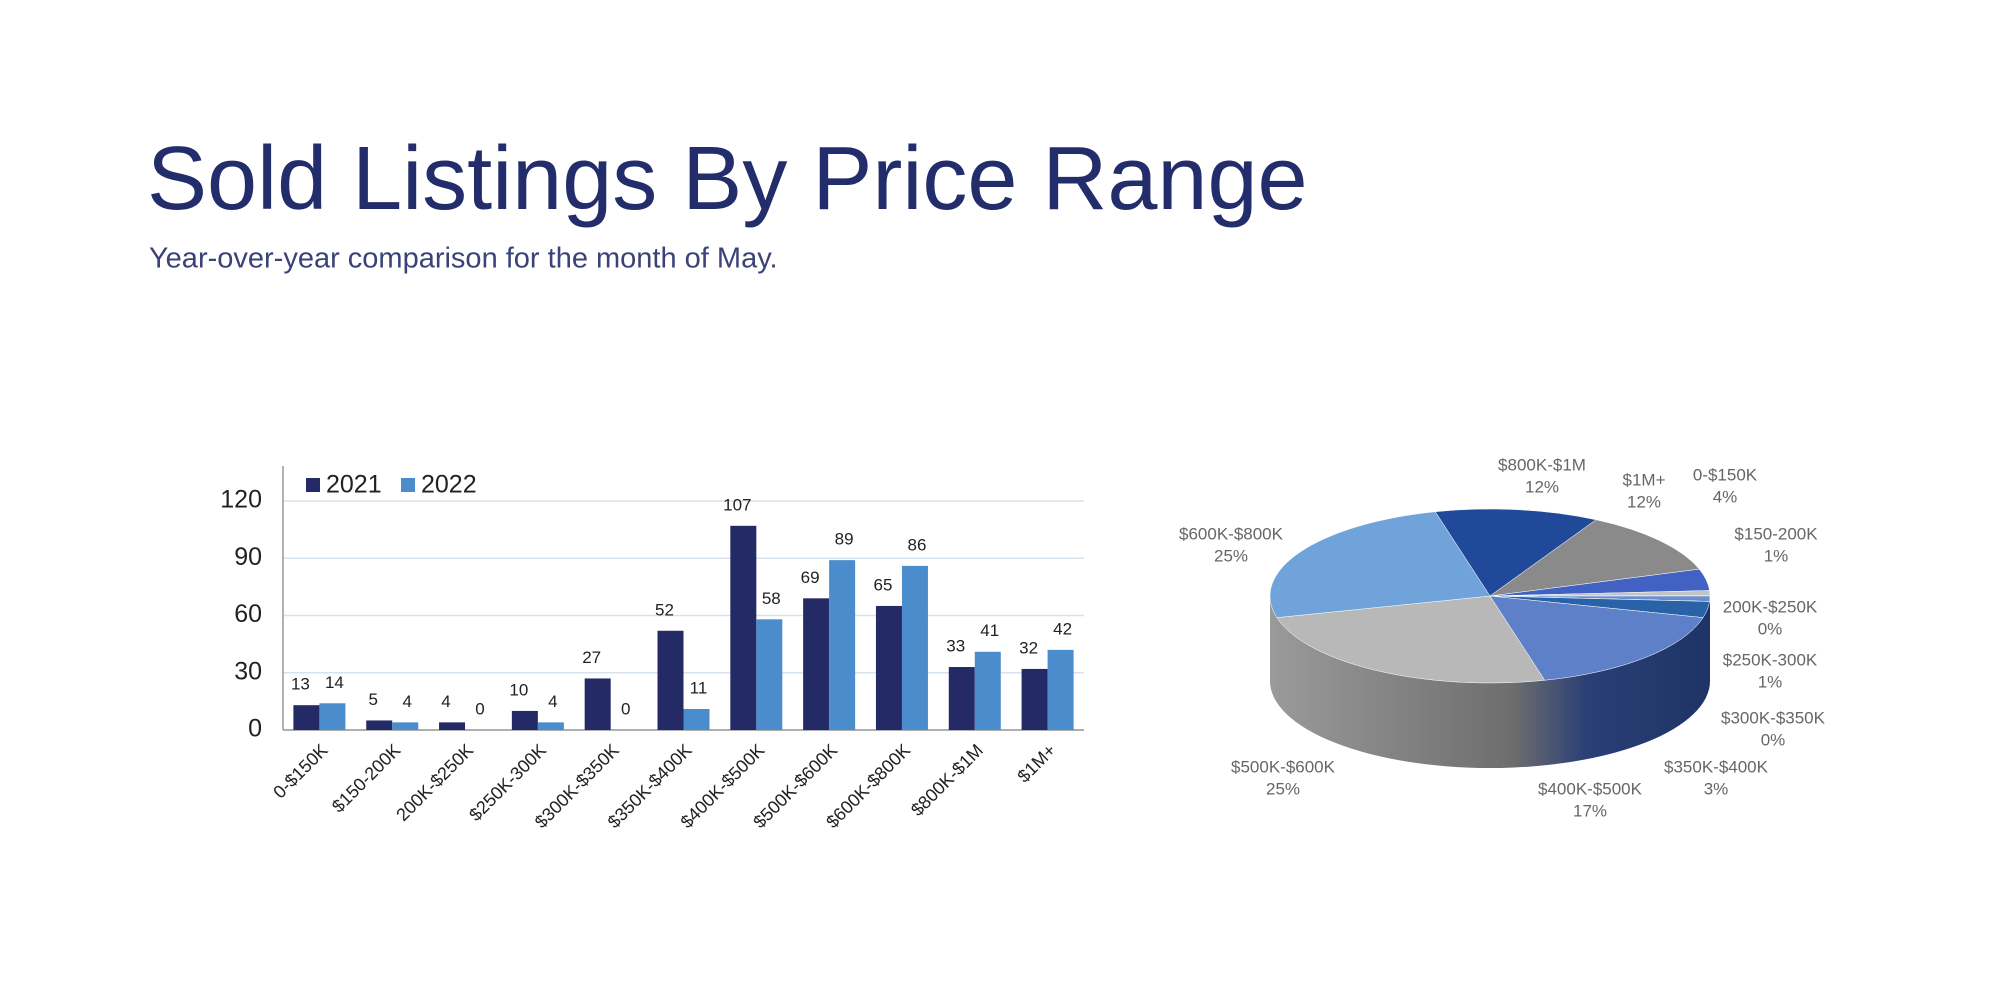 The image size is (2000, 1000). I want to click on y-tick-label: 0, so click(255, 729).